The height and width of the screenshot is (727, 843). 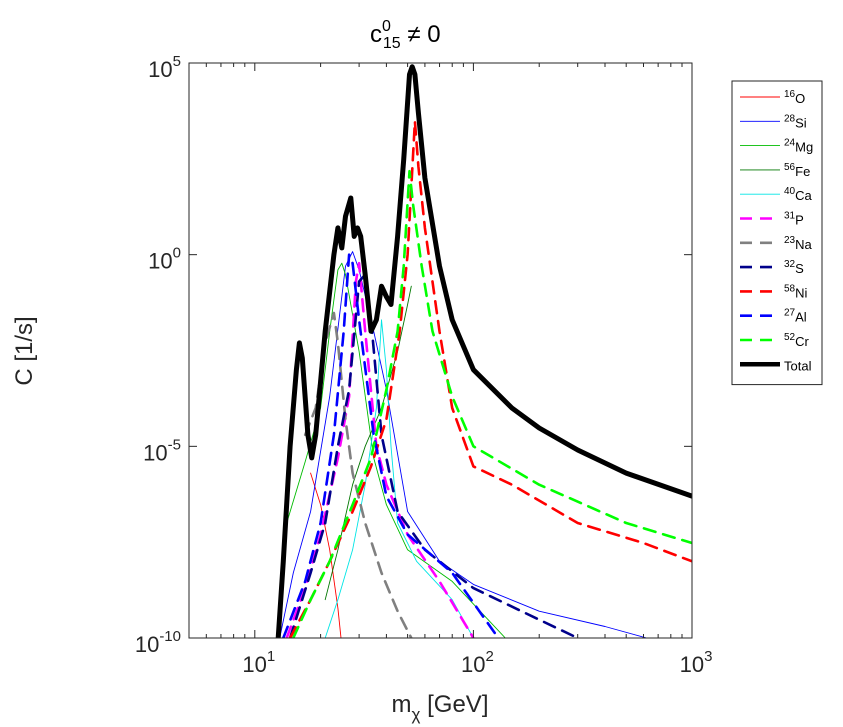 I want to click on legend-label: Total, so click(x=798, y=365).